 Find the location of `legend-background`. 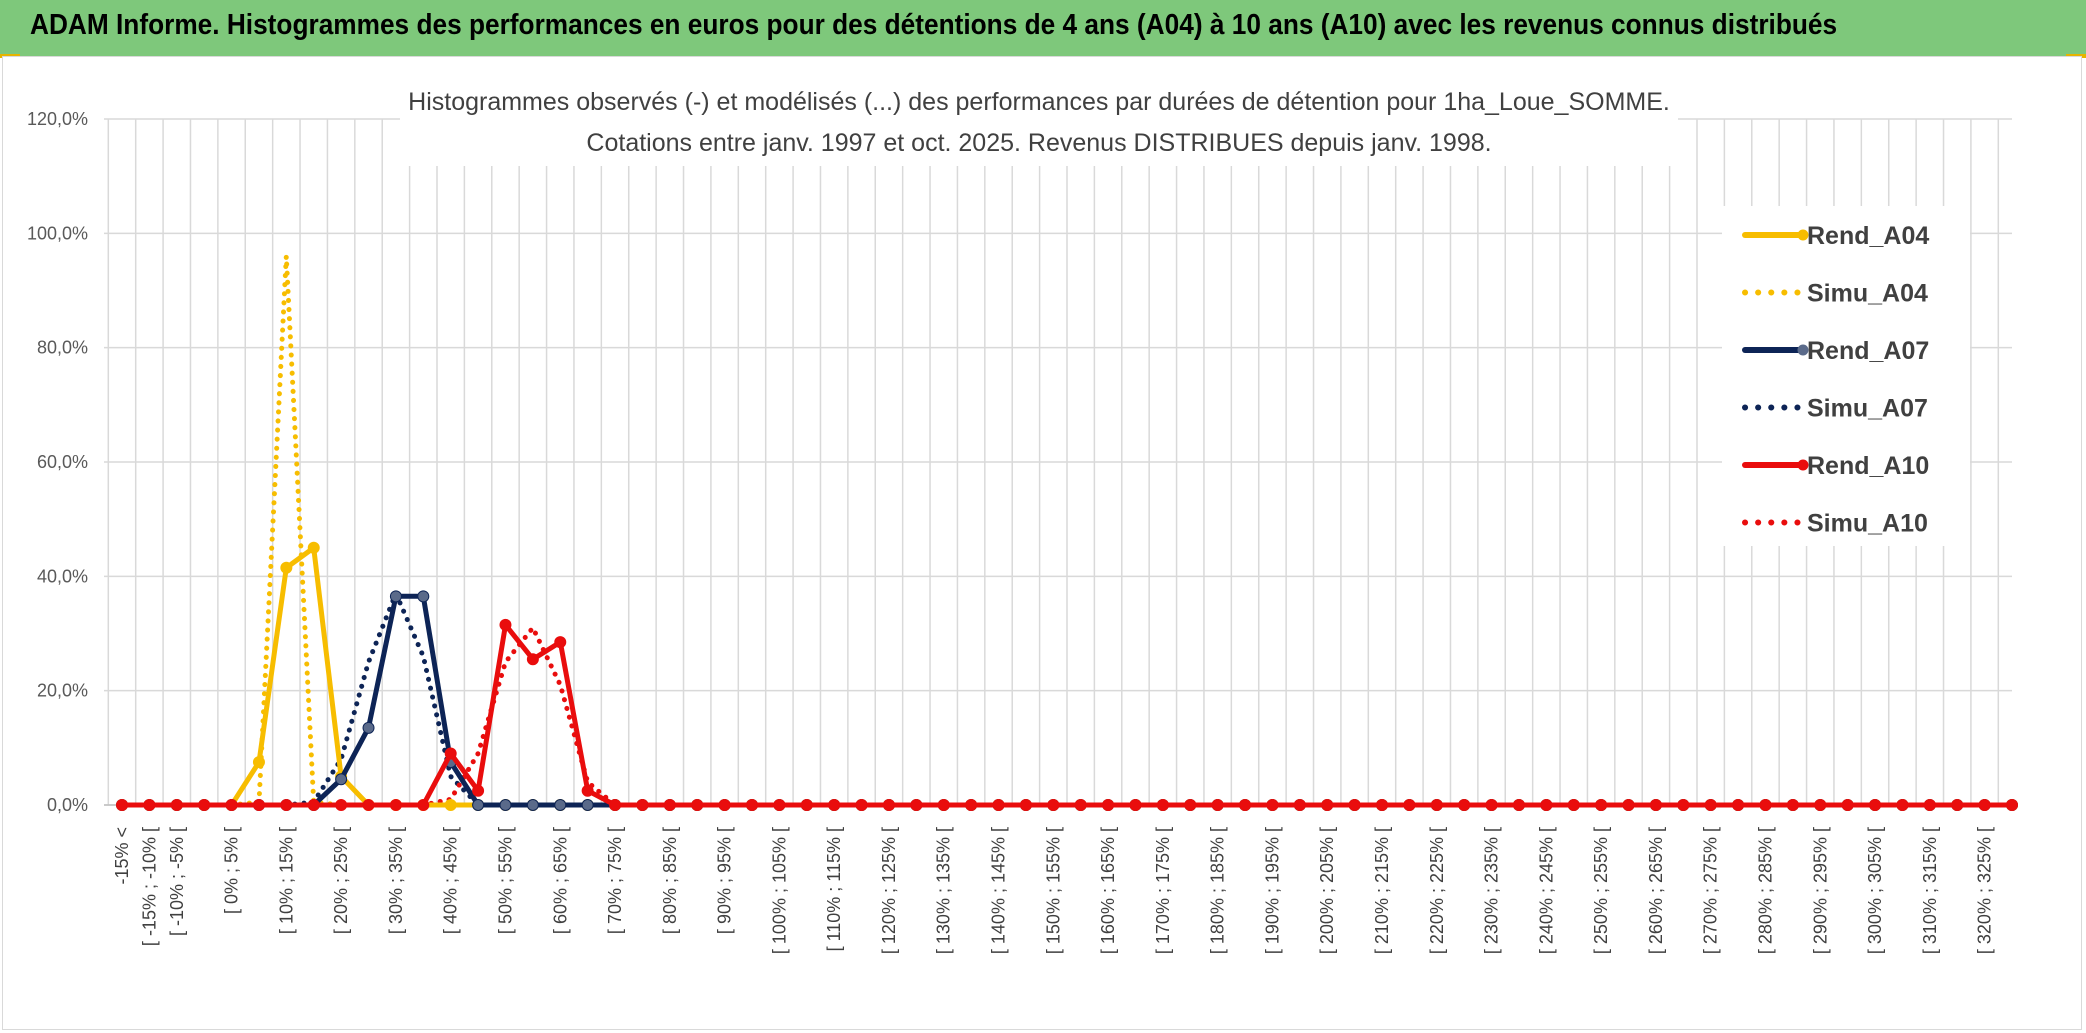

legend-background is located at coordinates (1846, 376).